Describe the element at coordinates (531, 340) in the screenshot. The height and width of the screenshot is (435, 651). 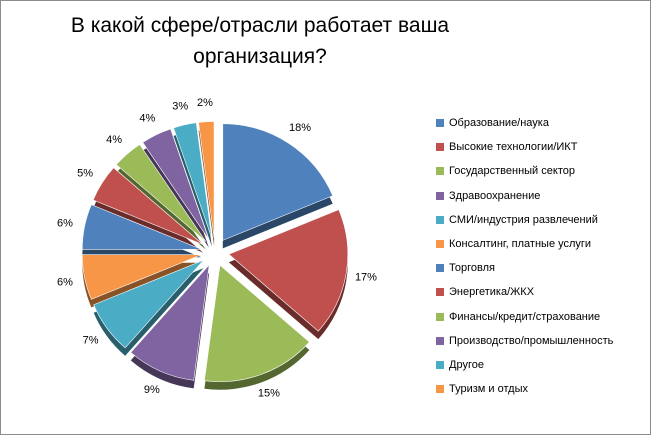
I see `legend-label: Производство/промышленность` at that location.